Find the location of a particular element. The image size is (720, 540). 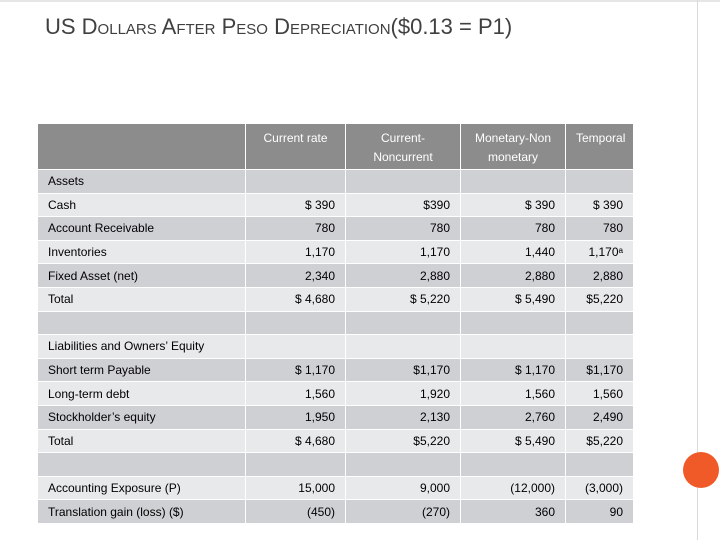

table-row: Total $ 4,680 $ 5,220 $ 5,490 $5,220 is located at coordinates (335, 299).